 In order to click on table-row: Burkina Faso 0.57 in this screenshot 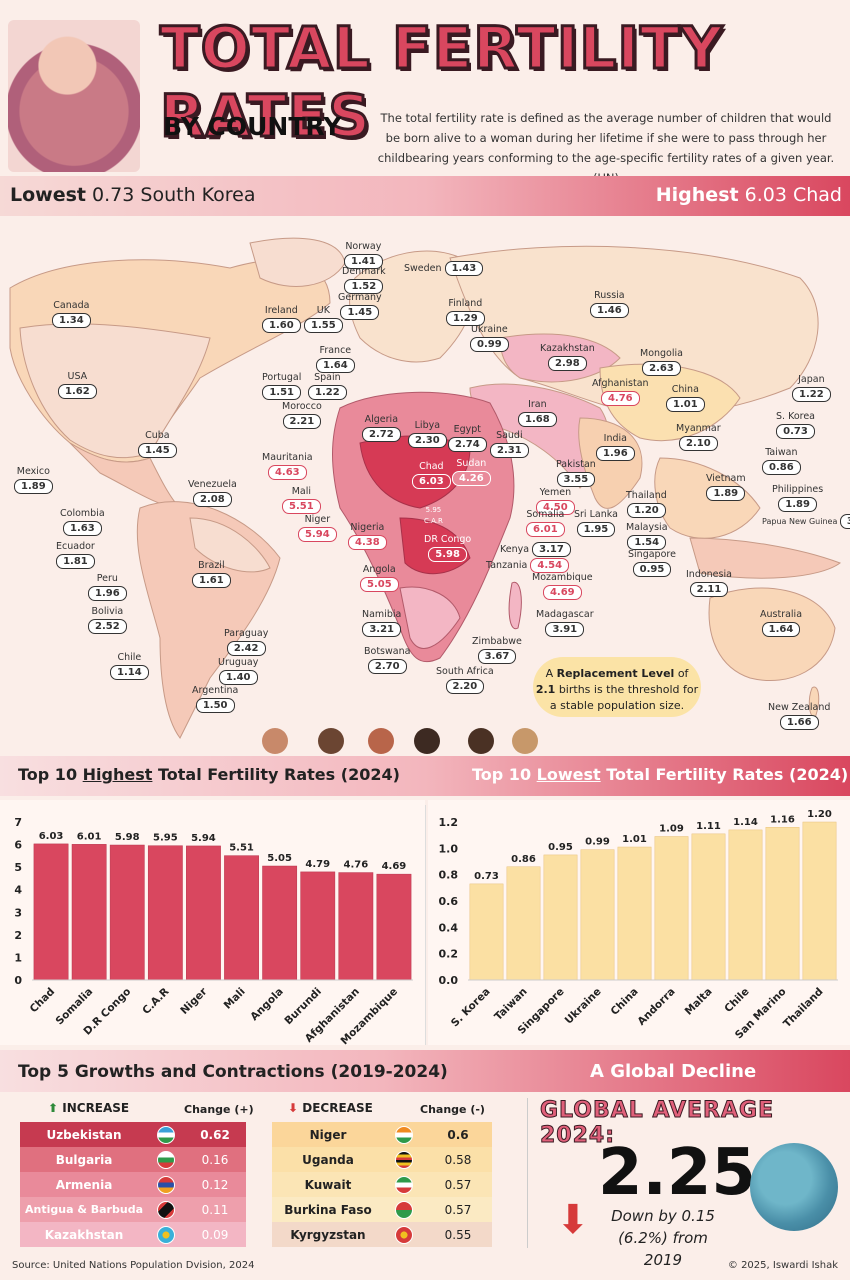, I will do `click(382, 1209)`.